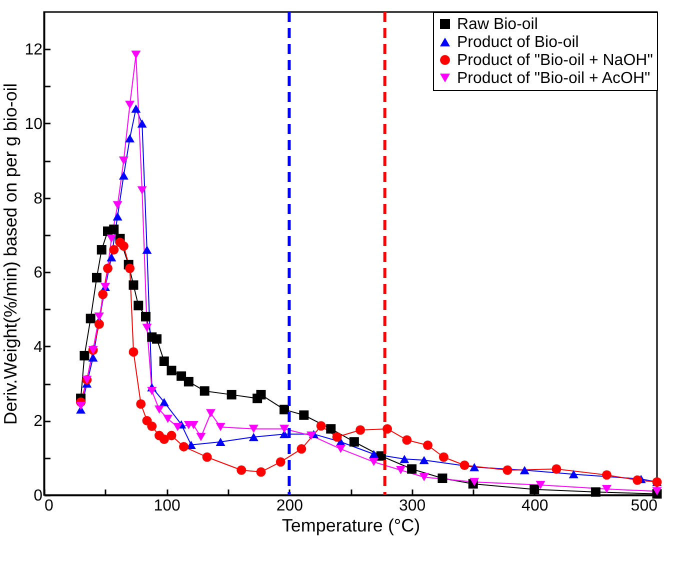 Image resolution: width=686 pixels, height=564 pixels. I want to click on legend-label: Product of "Bio-oil + AcOH", so click(553, 78).